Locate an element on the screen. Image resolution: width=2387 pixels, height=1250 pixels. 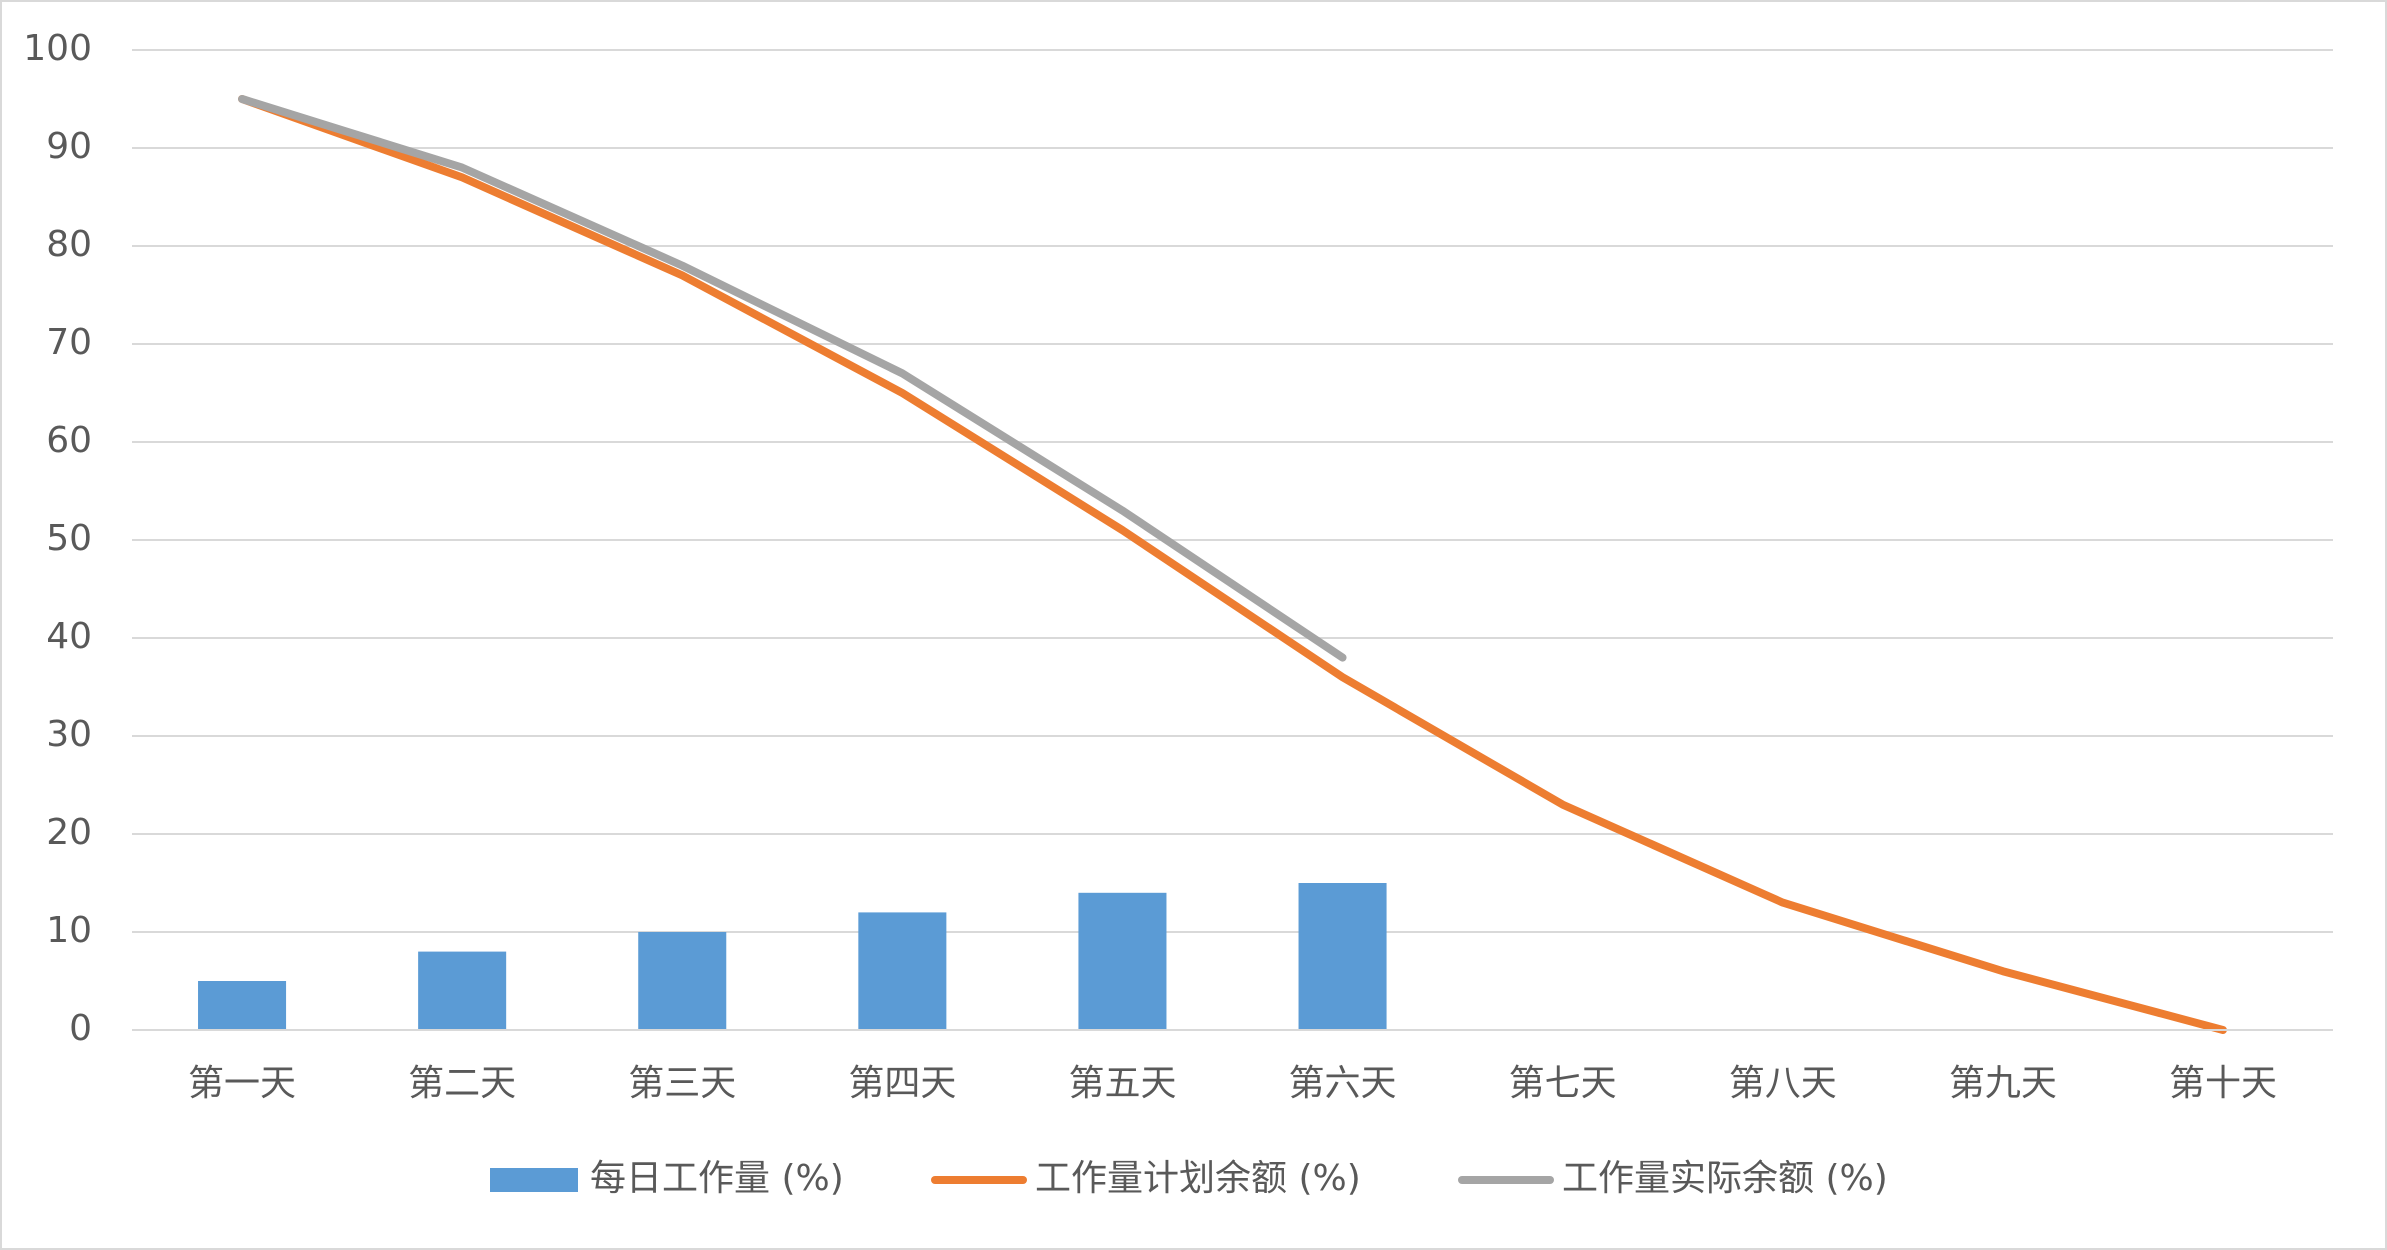
x-tick-label: 第七天 is located at coordinates (1563, 1083).